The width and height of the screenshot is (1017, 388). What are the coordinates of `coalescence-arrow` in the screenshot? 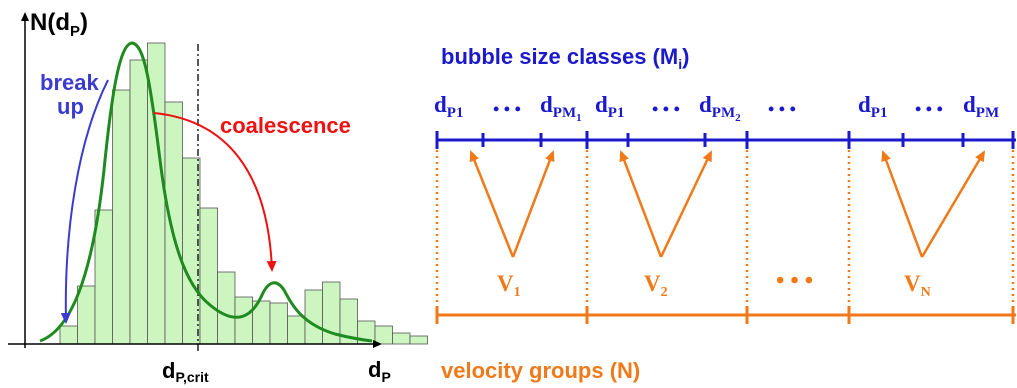 It's located at (215, 192).